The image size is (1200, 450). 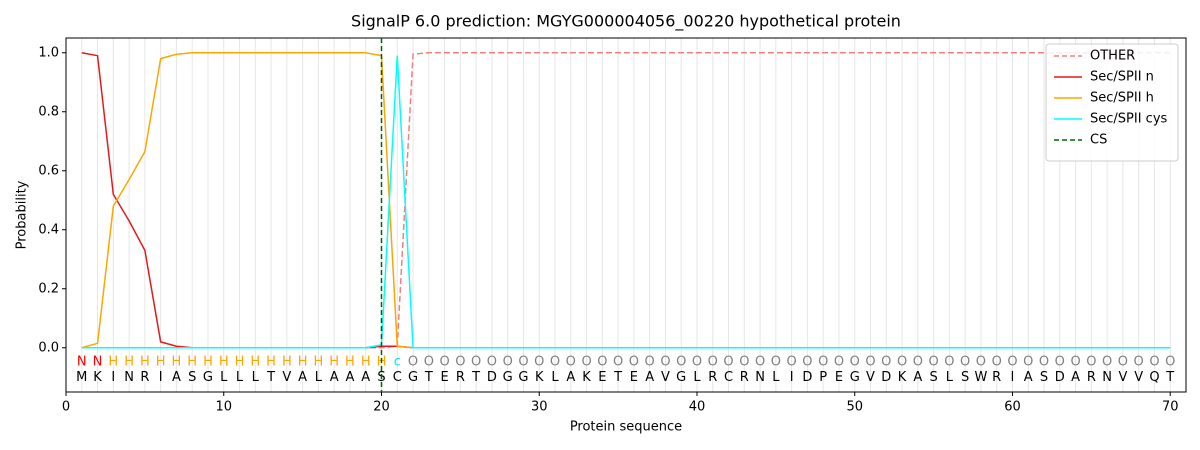 I want to click on legend: OTHER Sec/SPII n Sec/SPII h Sec/SPII cys CS, so click(x=1112, y=102).